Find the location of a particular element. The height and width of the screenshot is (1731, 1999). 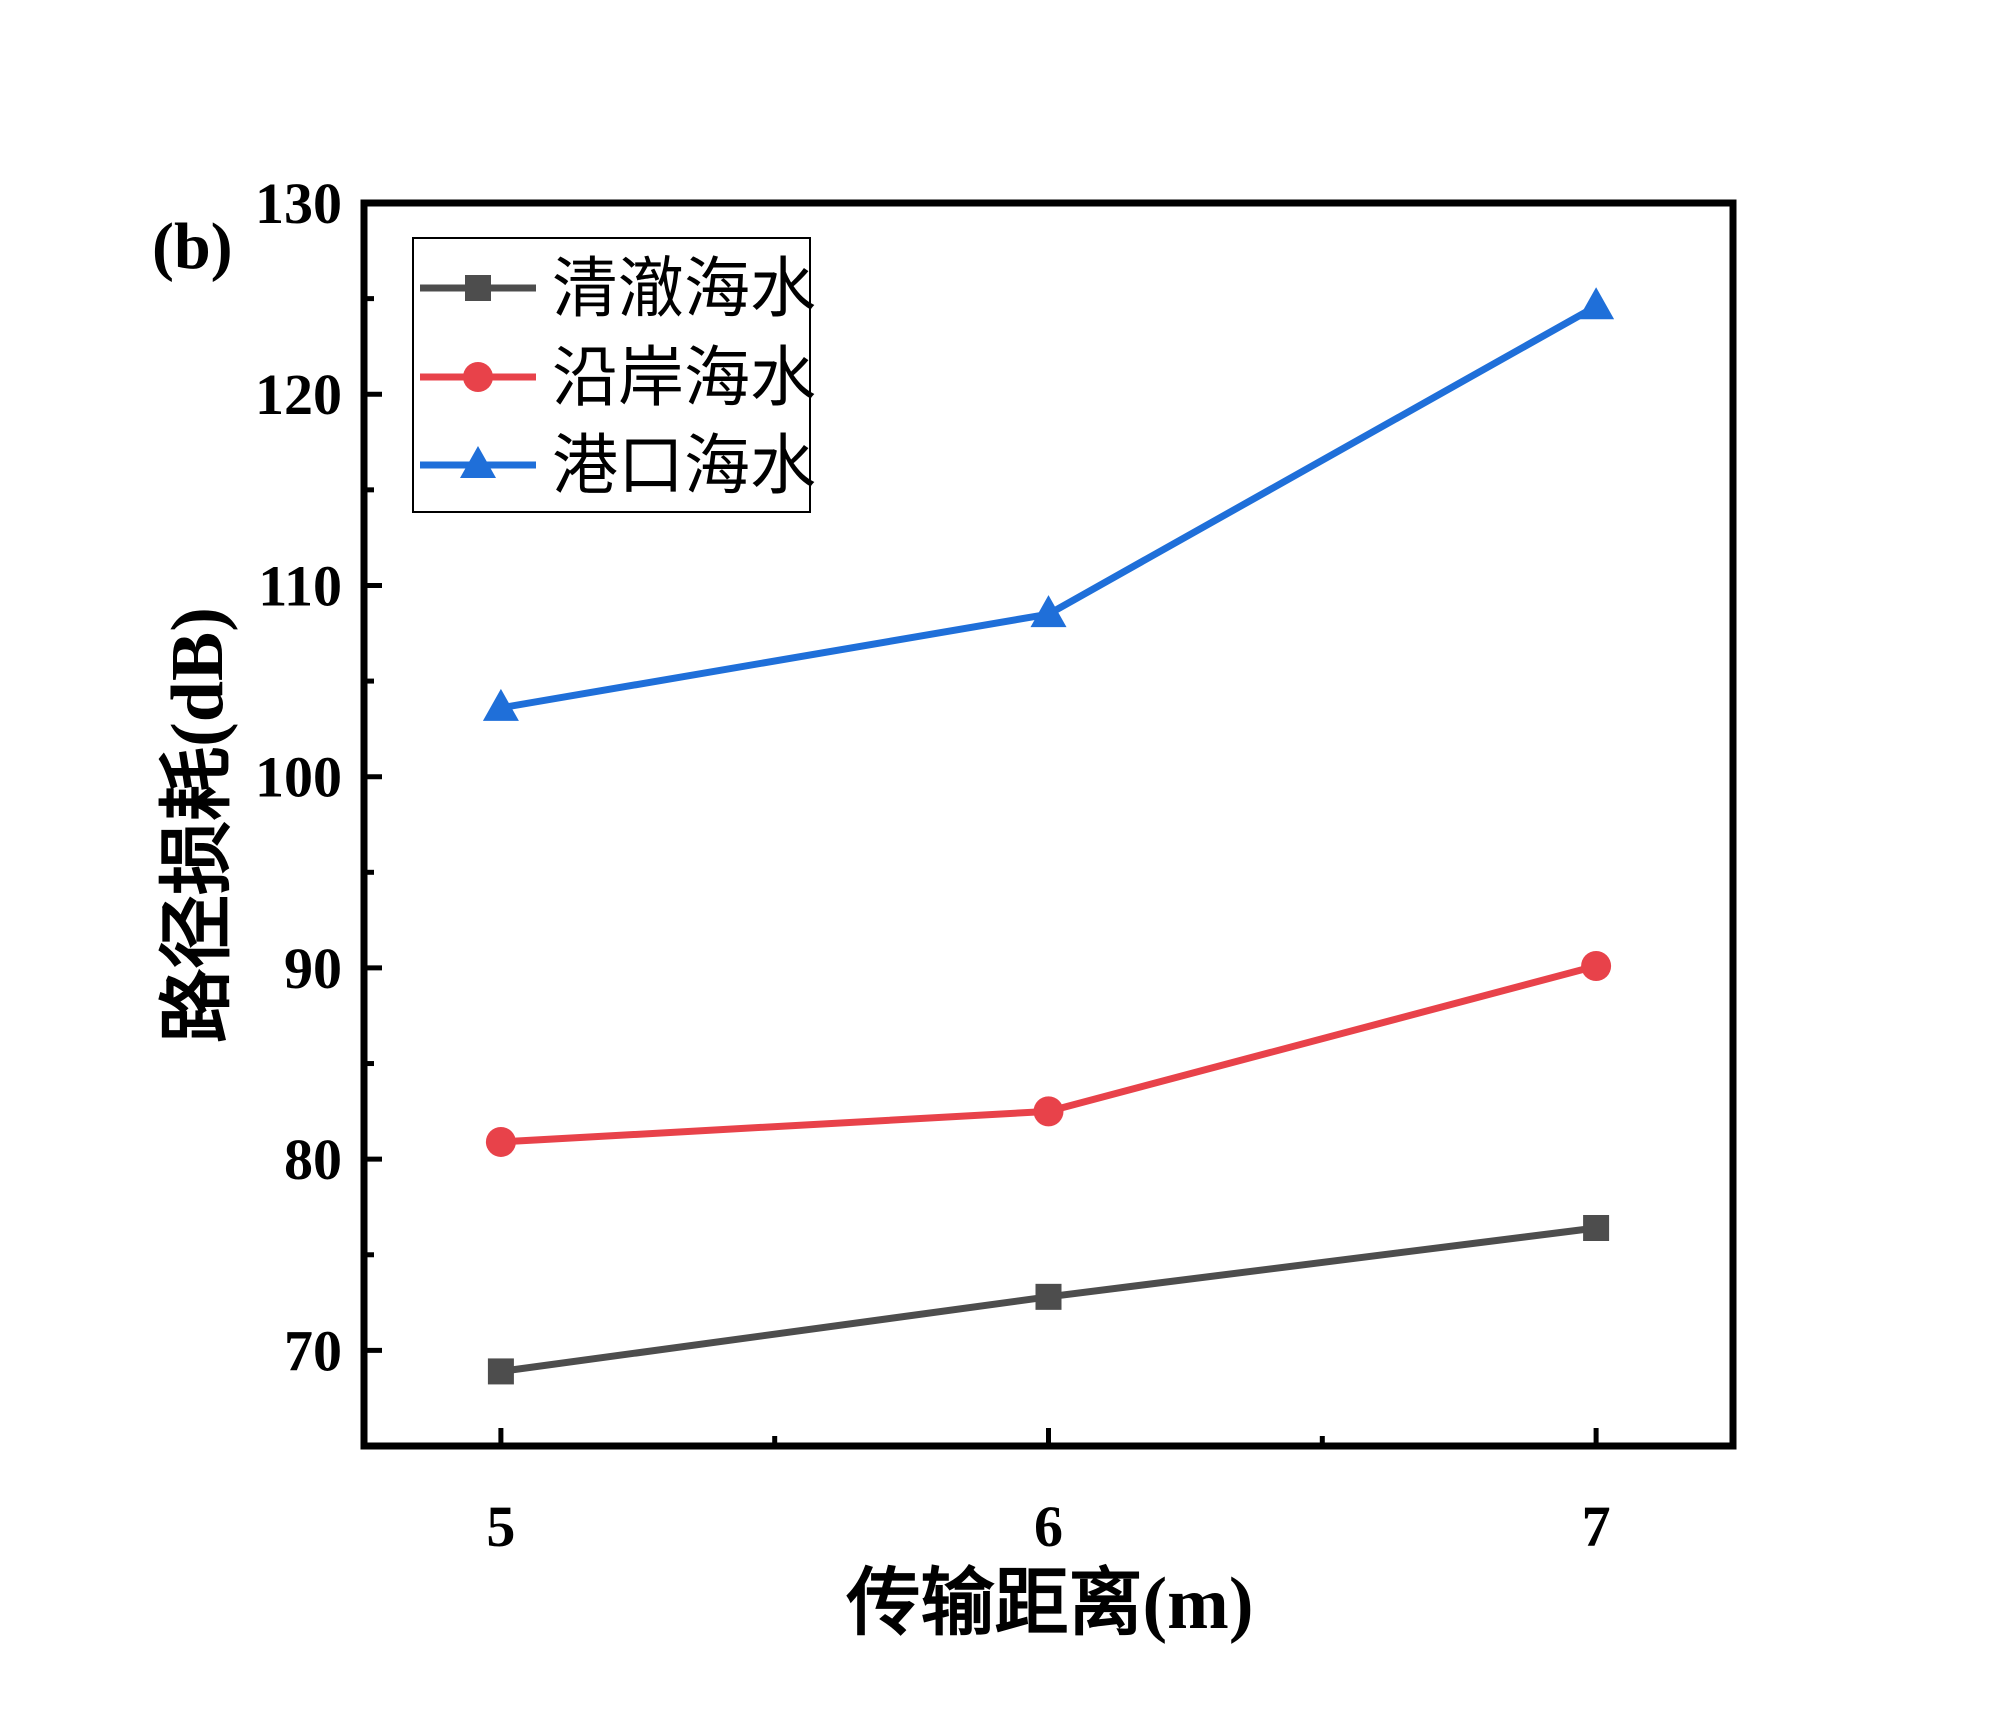

legend-item-harbor-seawater: 港口海水 is located at coordinates (618, 466).